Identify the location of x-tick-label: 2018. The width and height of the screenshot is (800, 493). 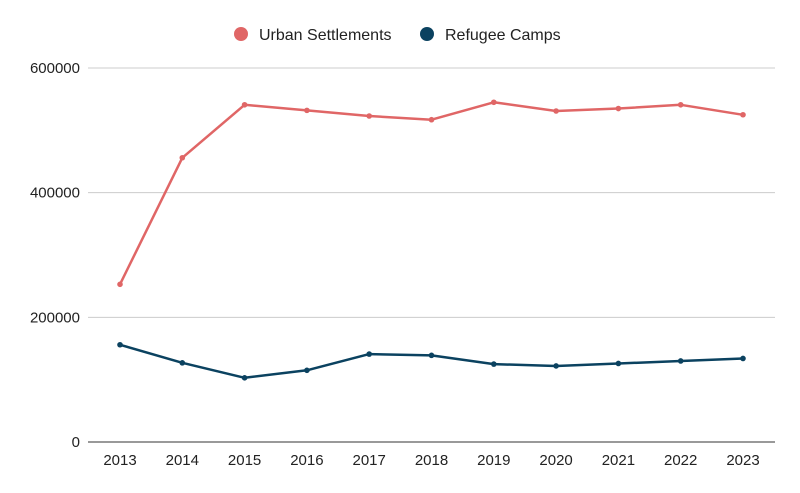
(431, 460).